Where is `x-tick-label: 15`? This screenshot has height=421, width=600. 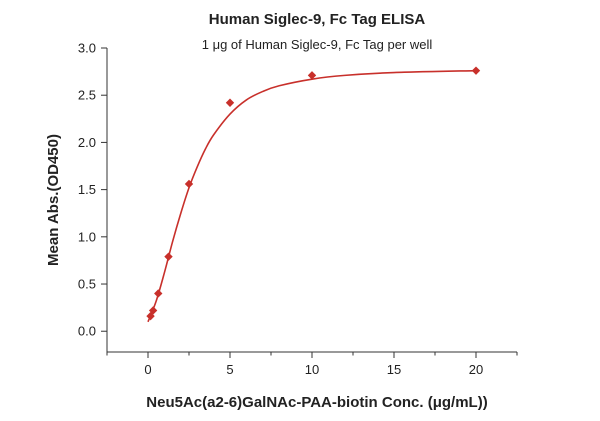
x-tick-label: 15 is located at coordinates (394, 369).